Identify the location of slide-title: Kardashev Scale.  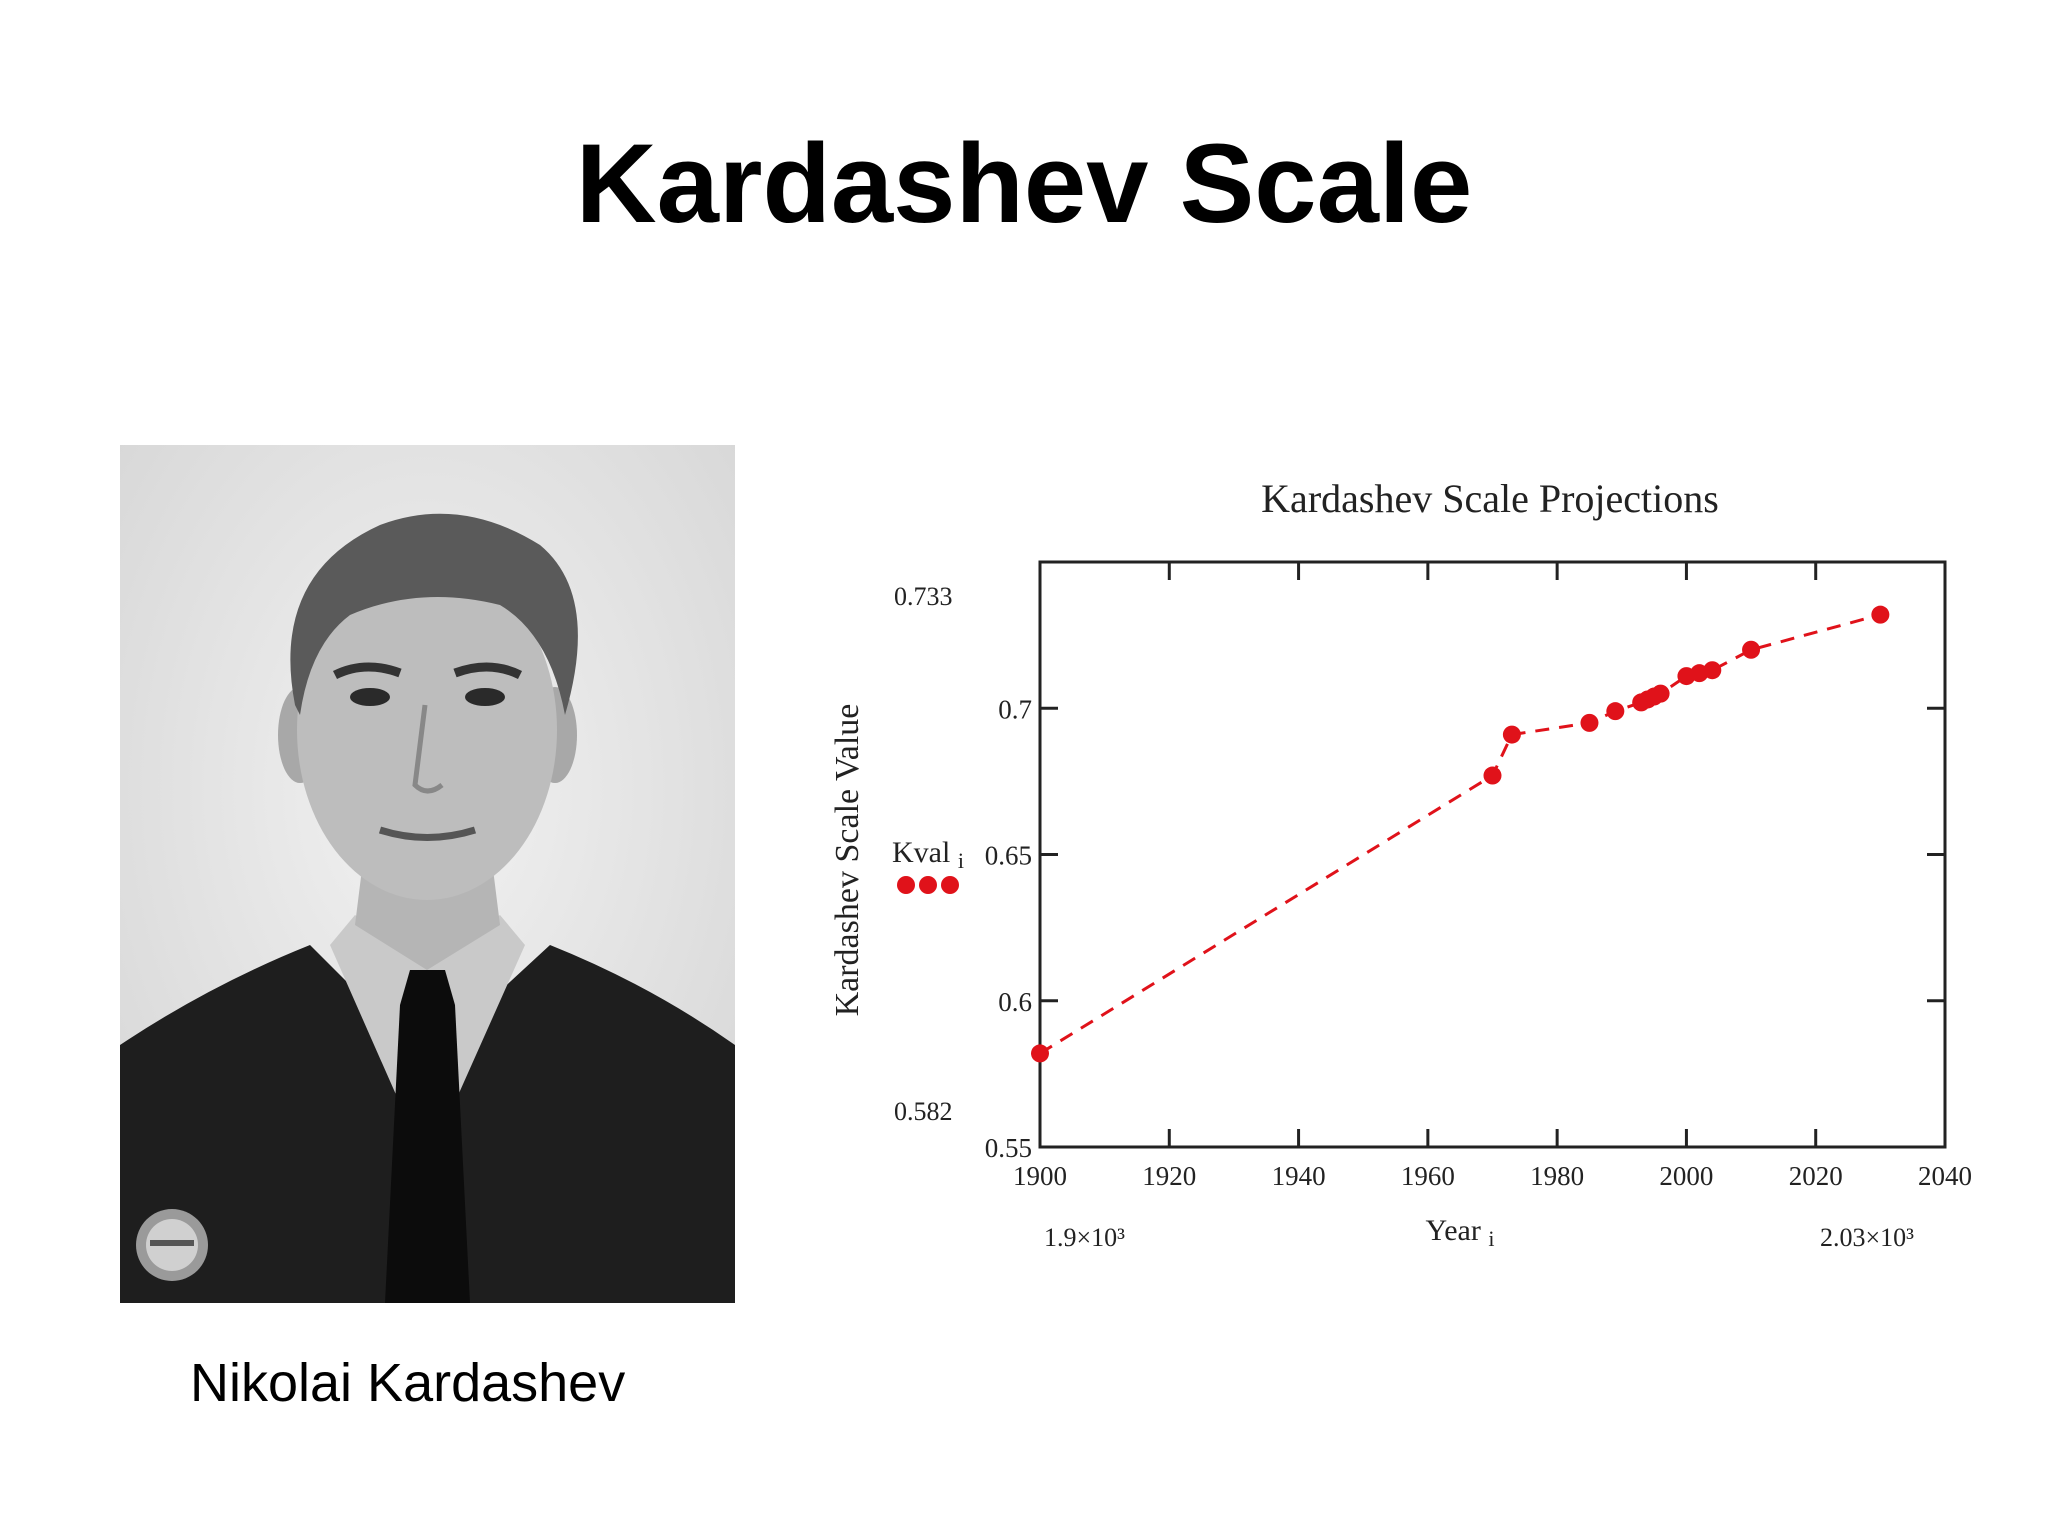
(1024, 183).